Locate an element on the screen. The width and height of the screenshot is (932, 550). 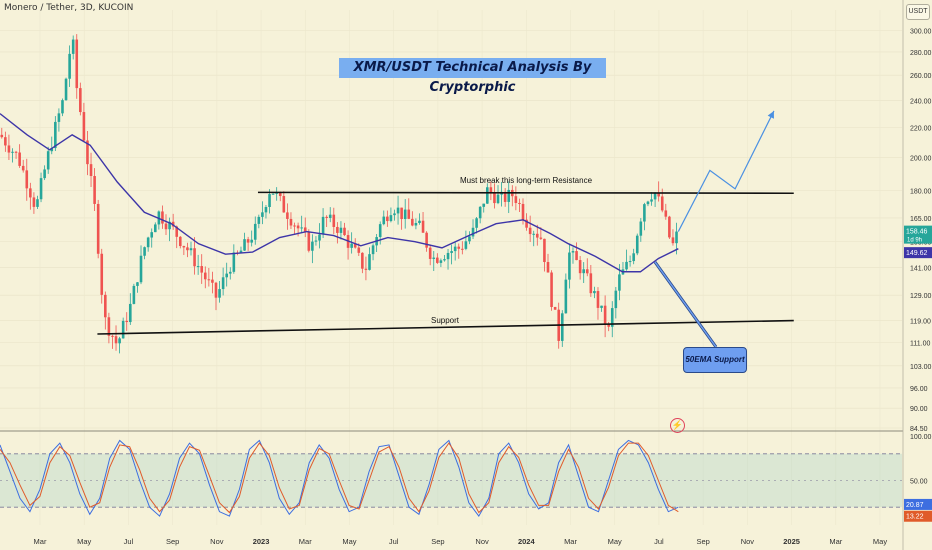
price-tick-label: 119.00 is located at coordinates (920, 322).